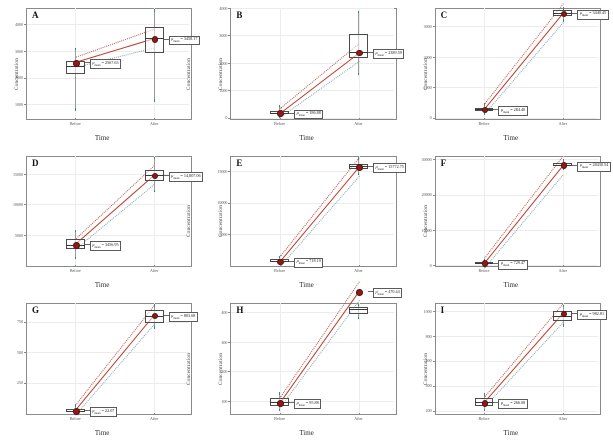  I want to click on mean-annotation-after: μmean = 803.68, so click(183, 317).